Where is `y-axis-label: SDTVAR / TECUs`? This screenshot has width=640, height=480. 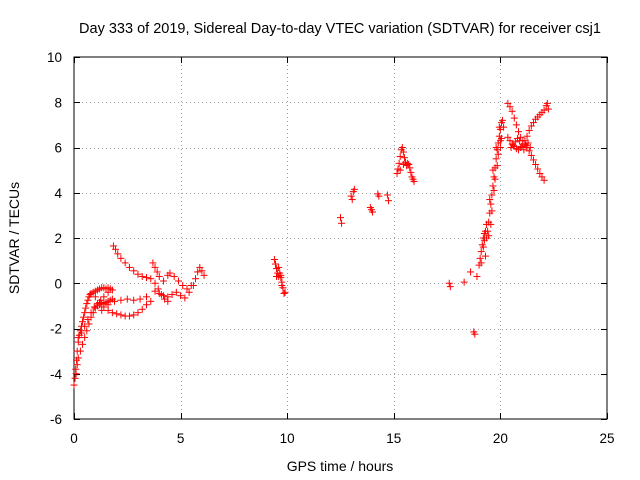
y-axis-label: SDTVAR / TECUs is located at coordinates (14, 238).